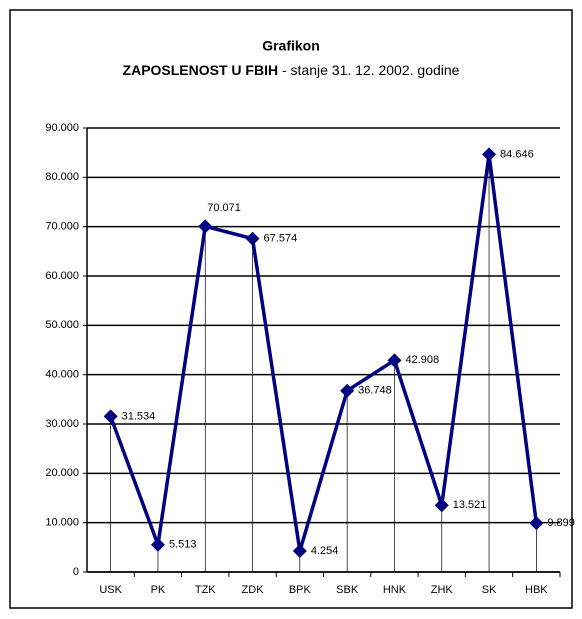  What do you see at coordinates (62, 177) in the screenshot?
I see `y-tick-label: 80.000` at bounding box center [62, 177].